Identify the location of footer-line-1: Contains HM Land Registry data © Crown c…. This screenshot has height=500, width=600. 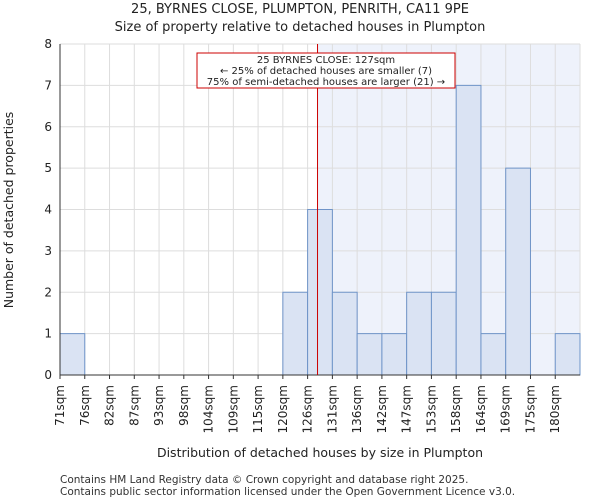
(264, 480).